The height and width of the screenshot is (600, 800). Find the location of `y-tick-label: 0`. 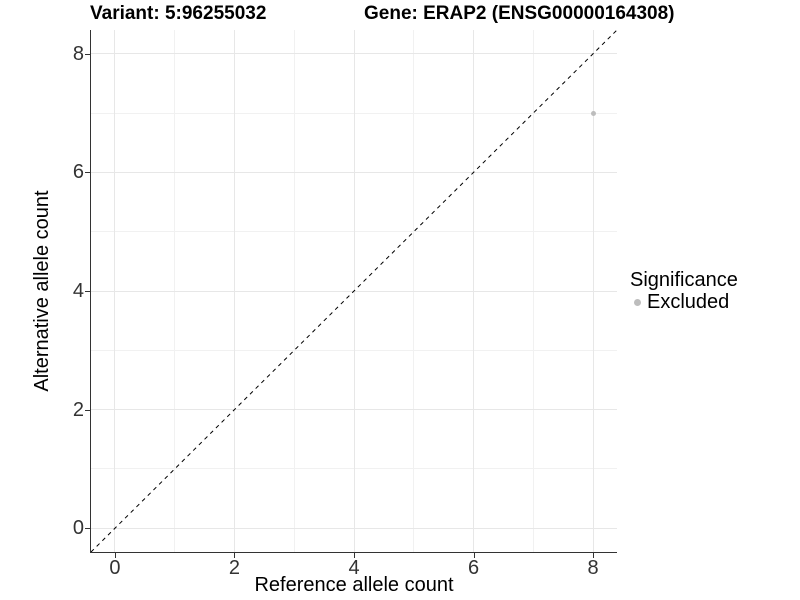

y-tick-label: 0 is located at coordinates (78, 528).